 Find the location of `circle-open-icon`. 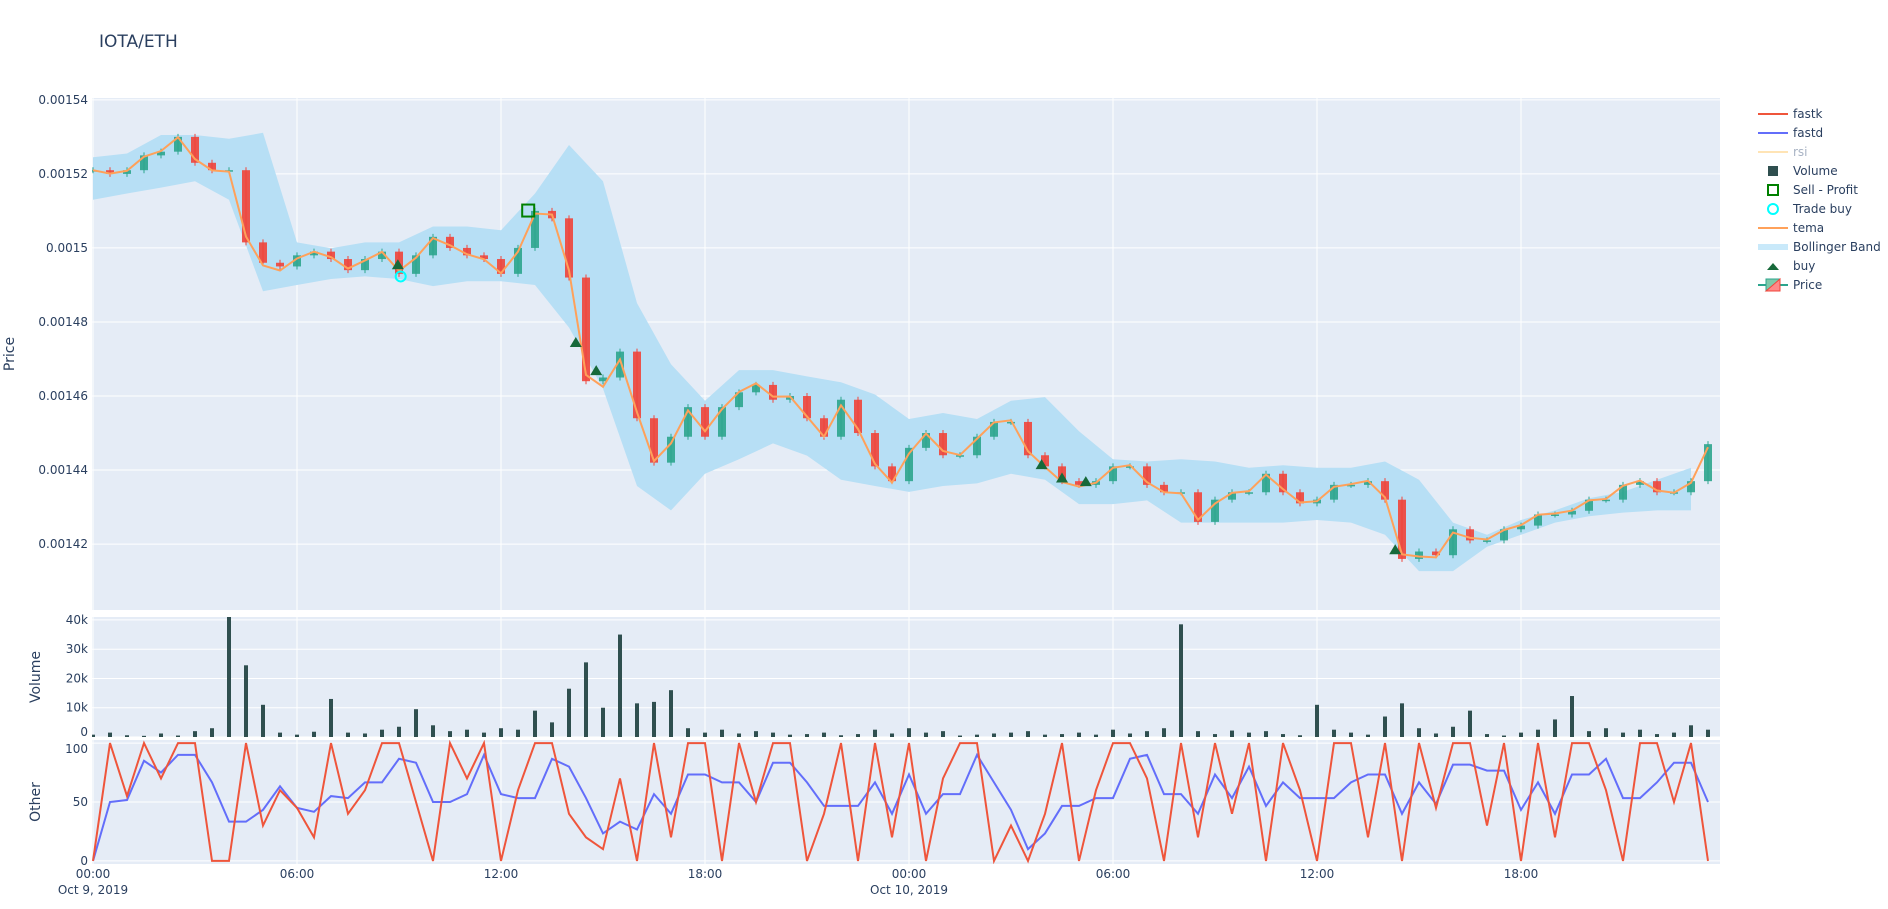

circle-open-icon is located at coordinates (1773, 209).